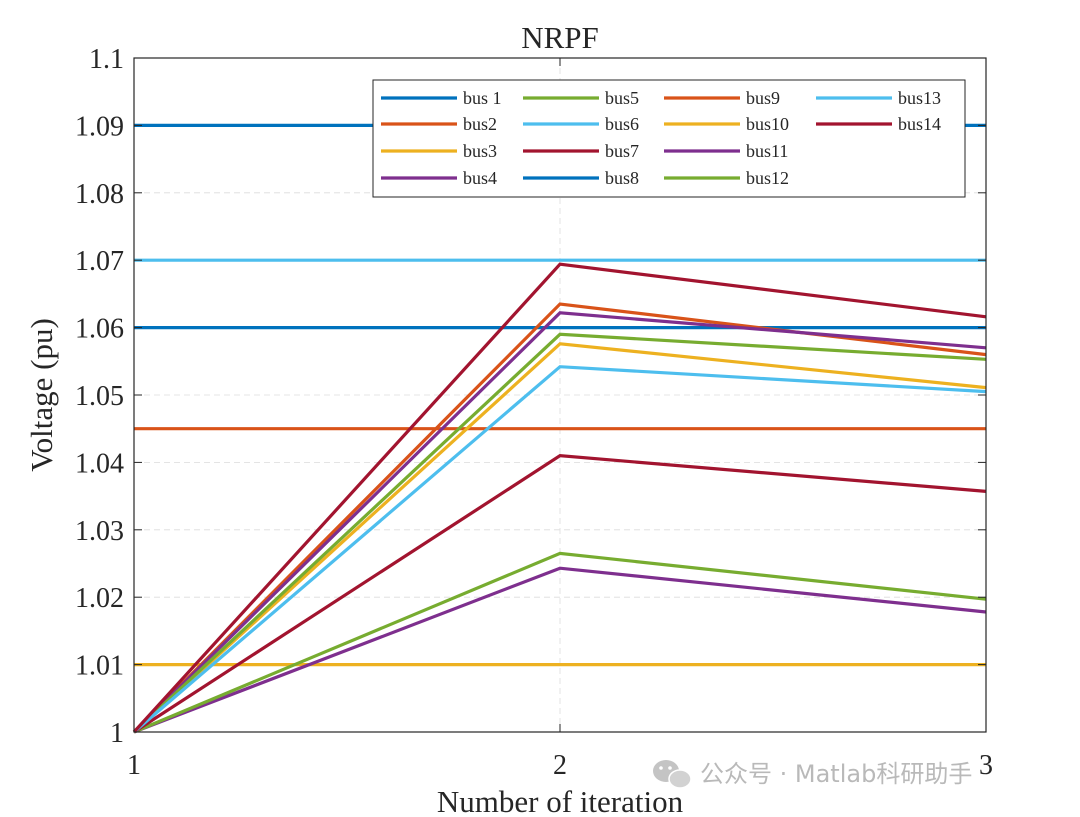  I want to click on y-tick-label: 1, so click(117, 733).